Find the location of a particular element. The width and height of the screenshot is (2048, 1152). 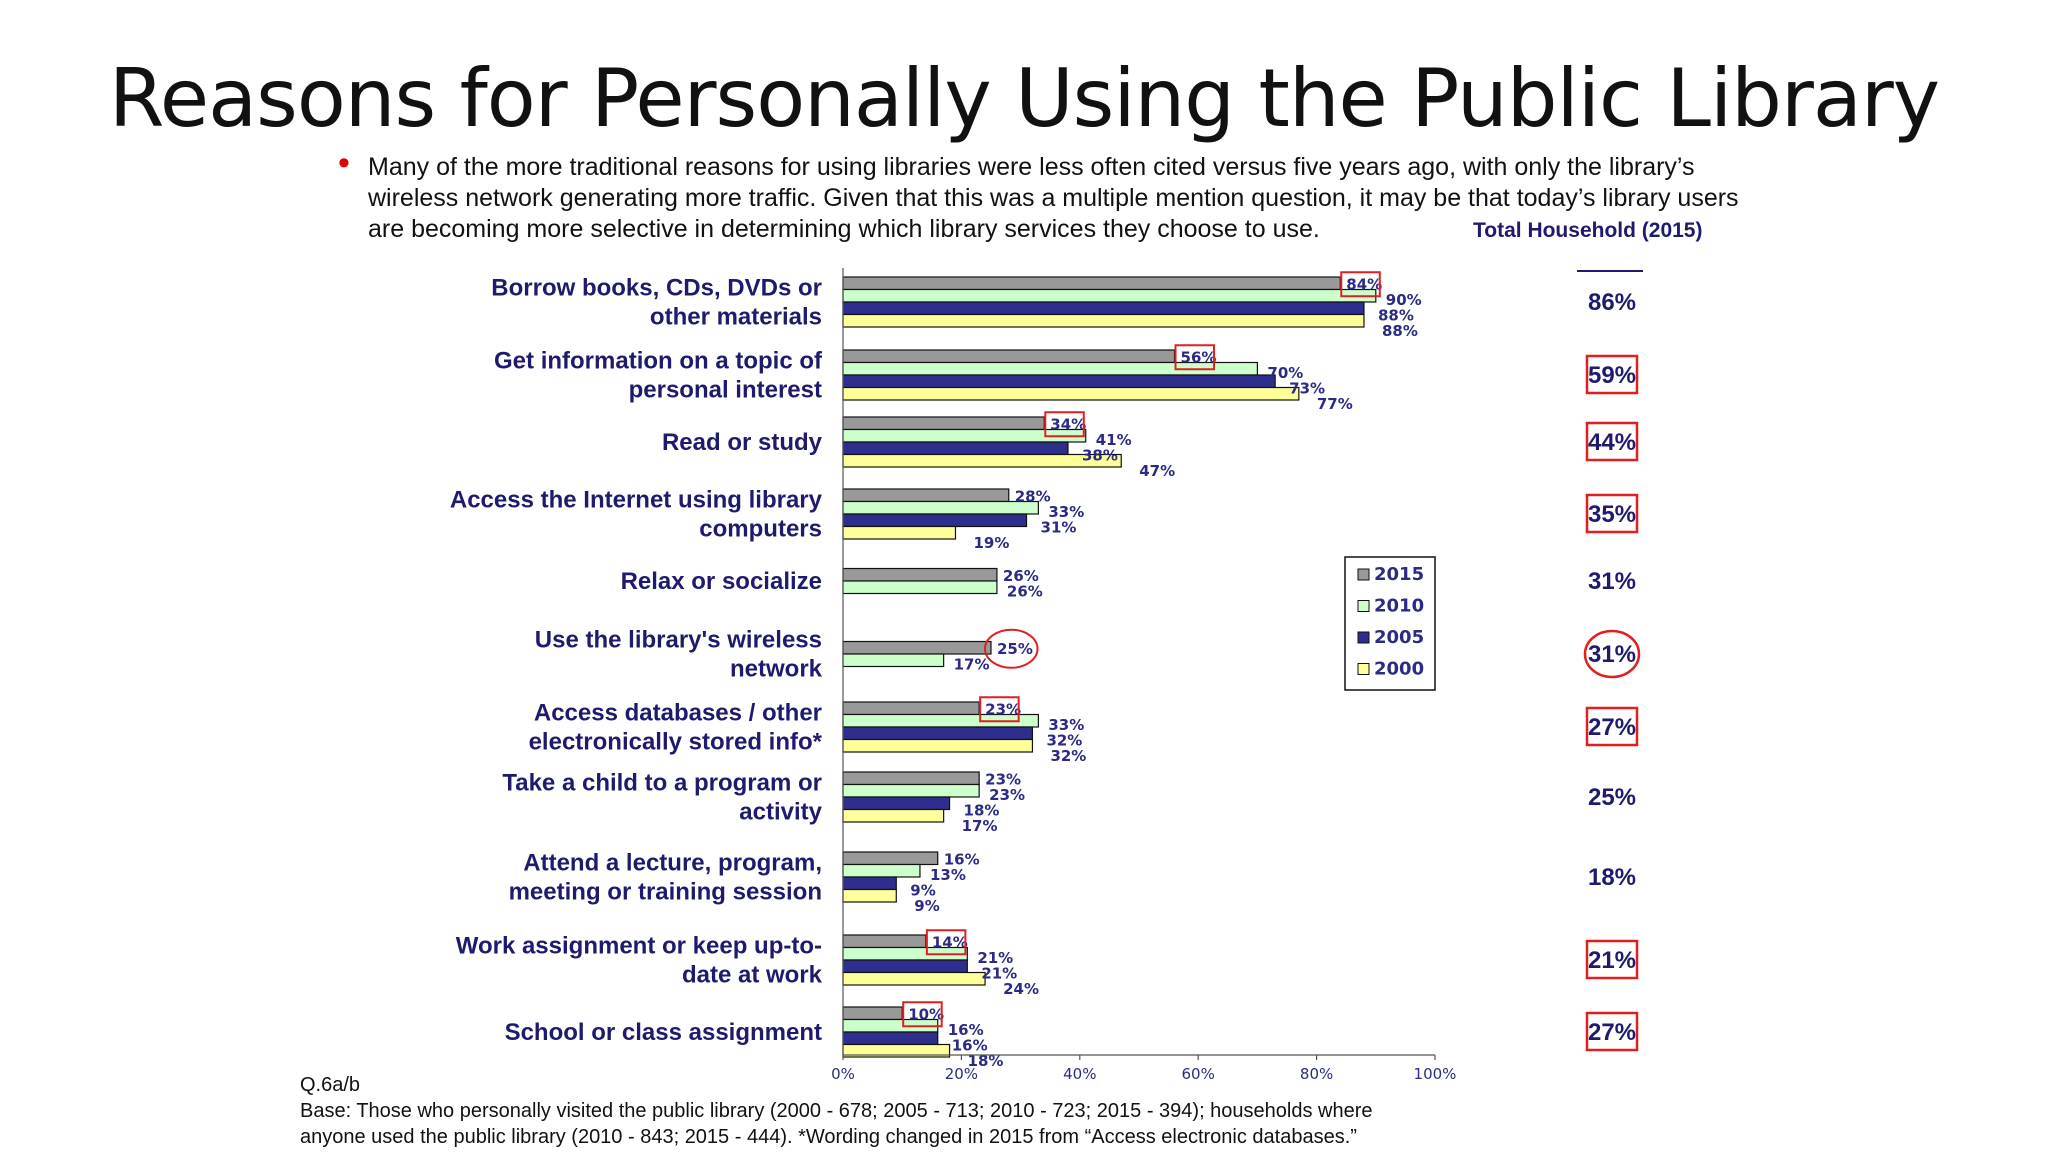

value-label-take-a-child-to-a-program-or-activity-2015: 23% is located at coordinates (1003, 779).